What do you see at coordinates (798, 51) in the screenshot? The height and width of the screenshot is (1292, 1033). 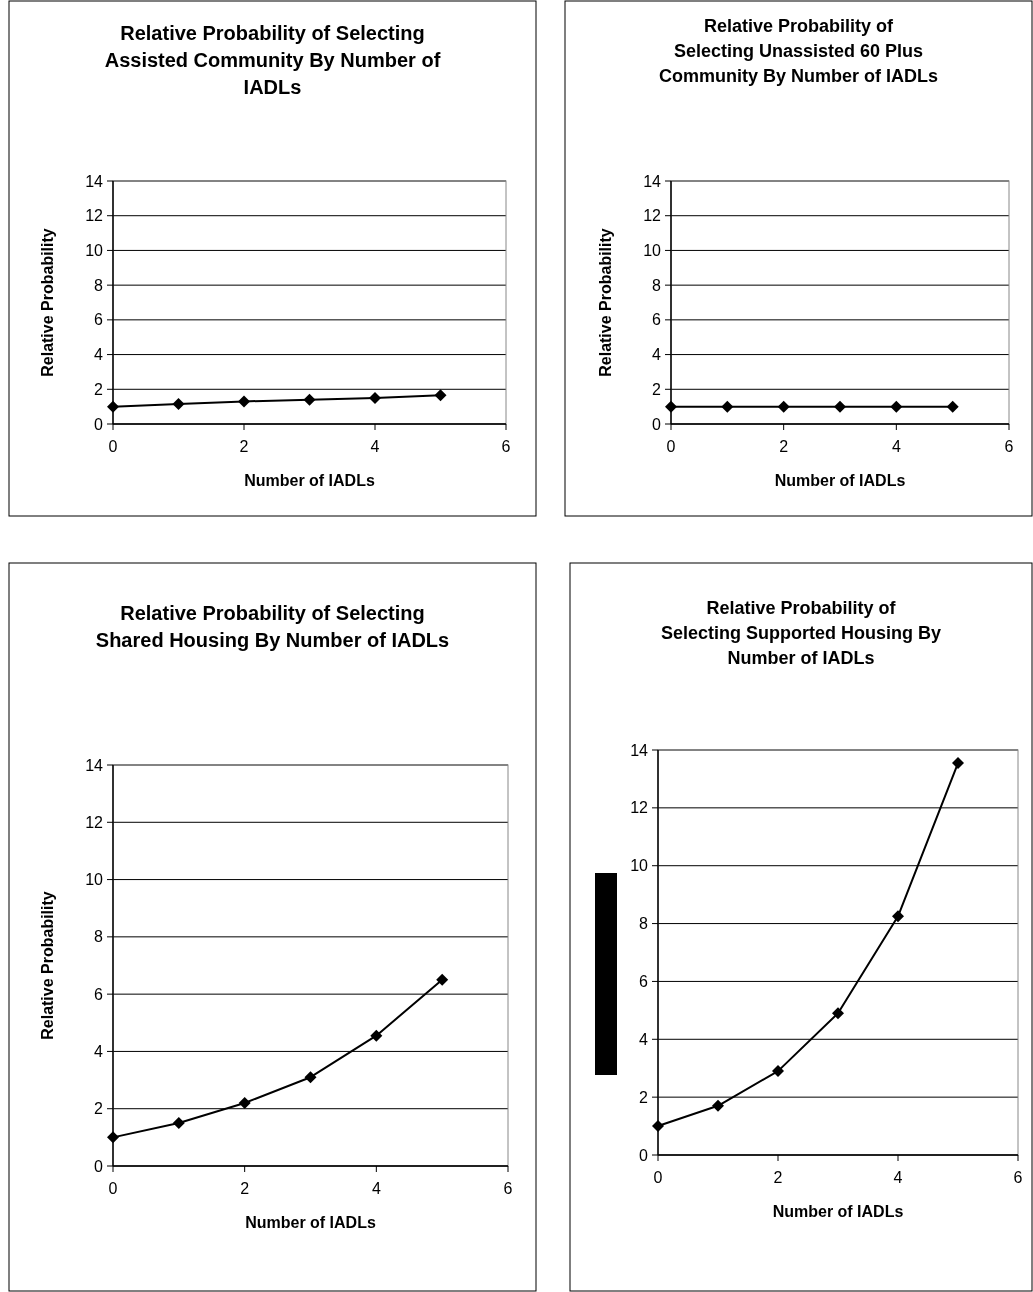 I see `chart-title: Relative Probability of Selecting Unassisted 60 Plus Community By Number of IADLs` at bounding box center [798, 51].